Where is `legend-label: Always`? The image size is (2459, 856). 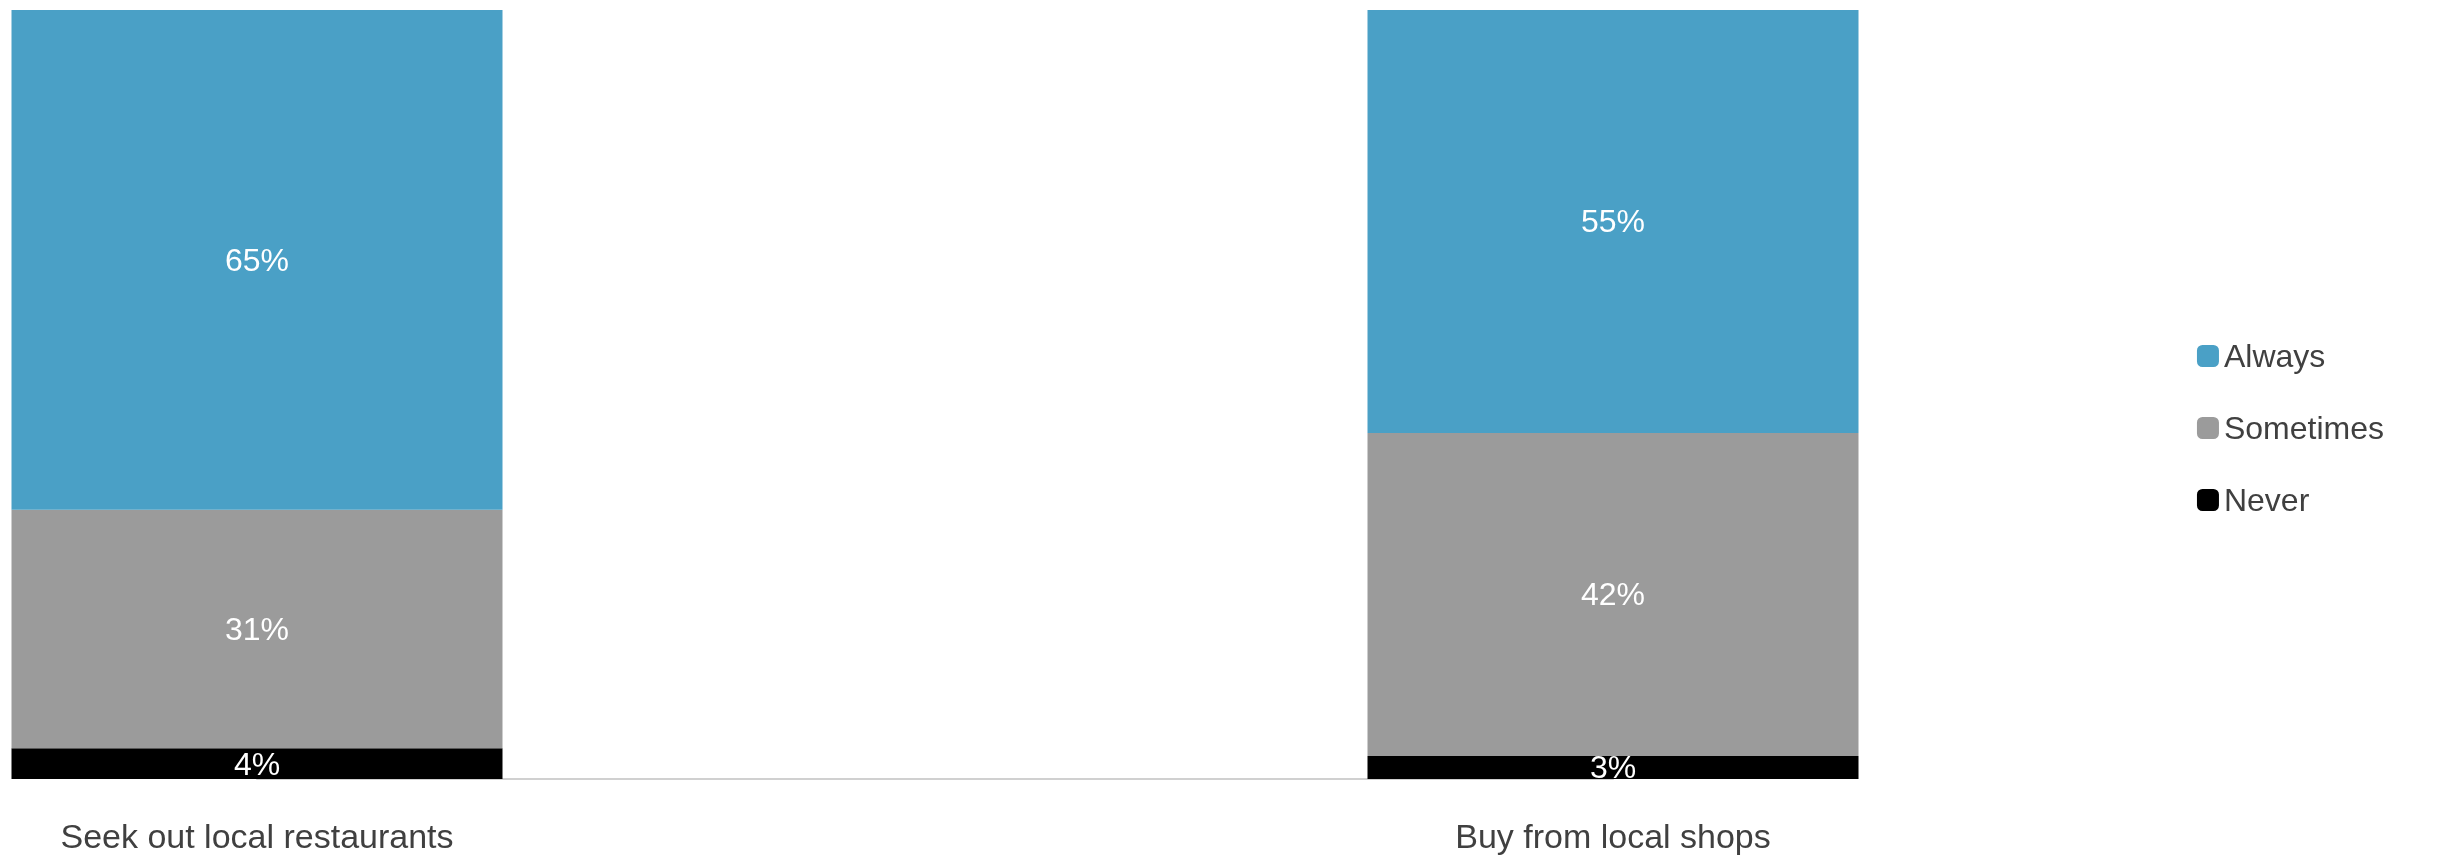
legend-label: Always is located at coordinates (2274, 356).